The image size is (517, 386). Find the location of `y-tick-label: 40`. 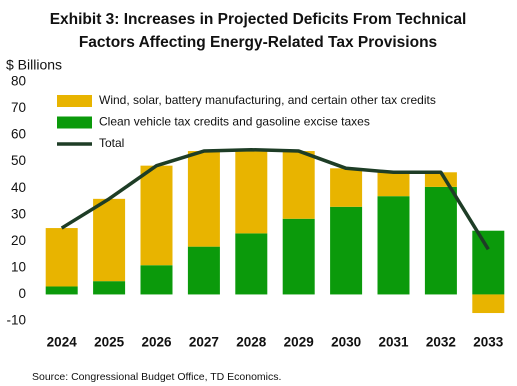

y-tick-label: 40 is located at coordinates (18, 187).